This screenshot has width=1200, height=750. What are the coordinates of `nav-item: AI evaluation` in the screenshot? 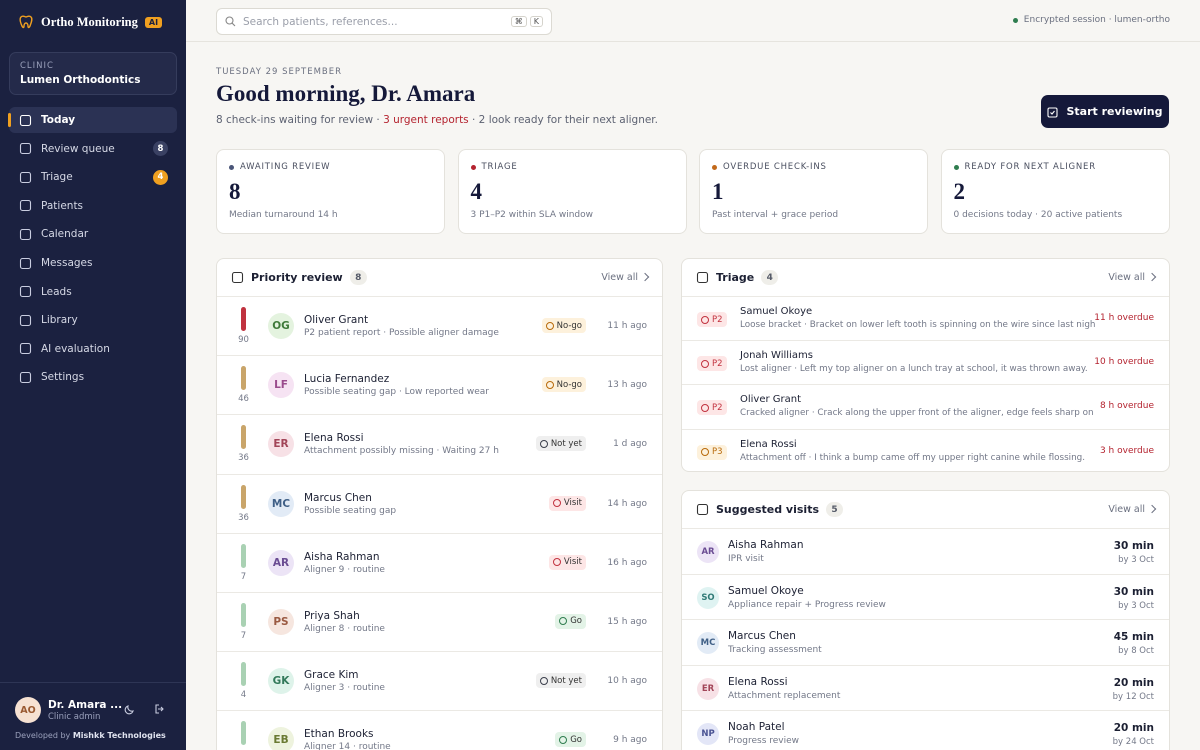 It's located at (93, 349).